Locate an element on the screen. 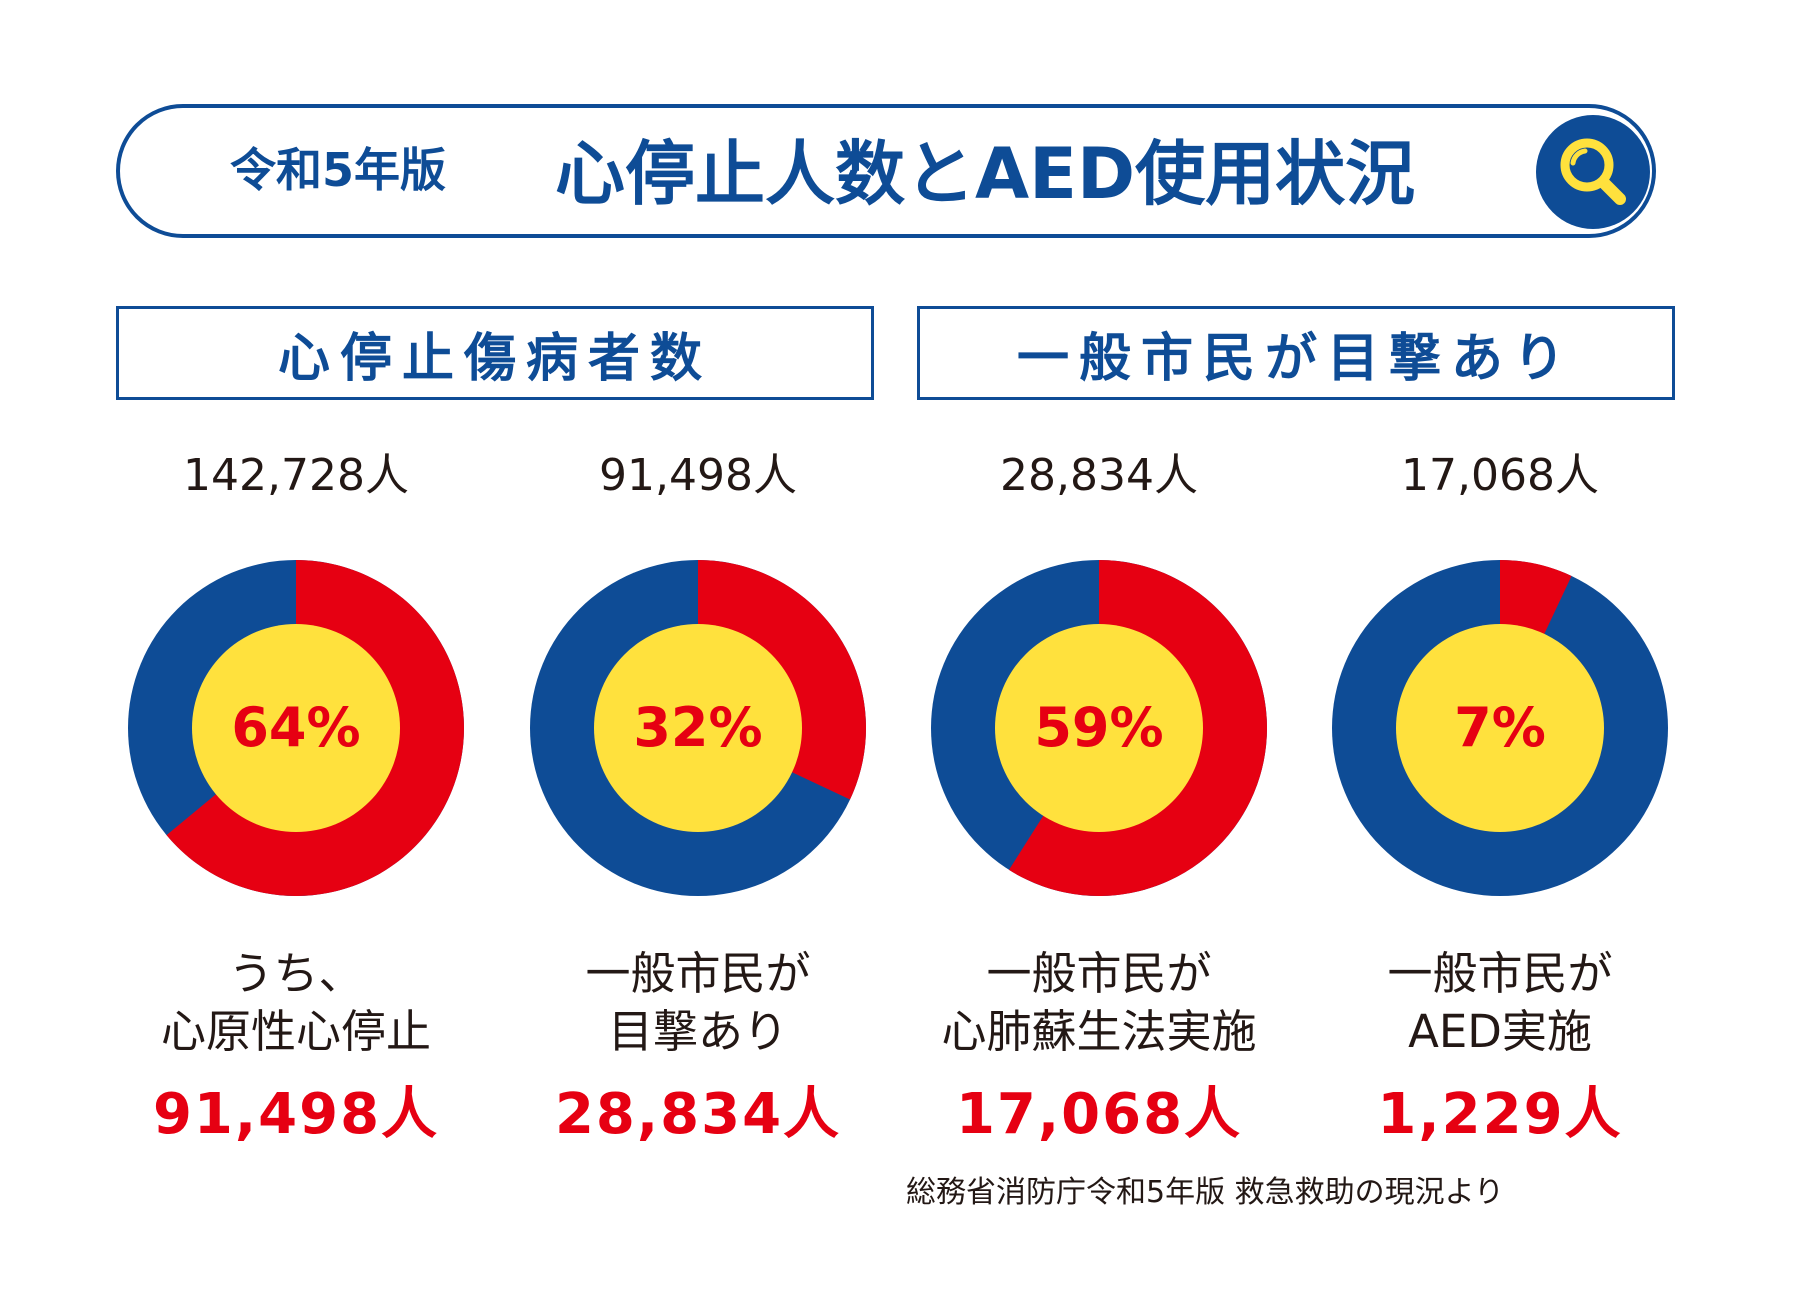  chart-3-count: 17,068人 is located at coordinates (1099, 1114).